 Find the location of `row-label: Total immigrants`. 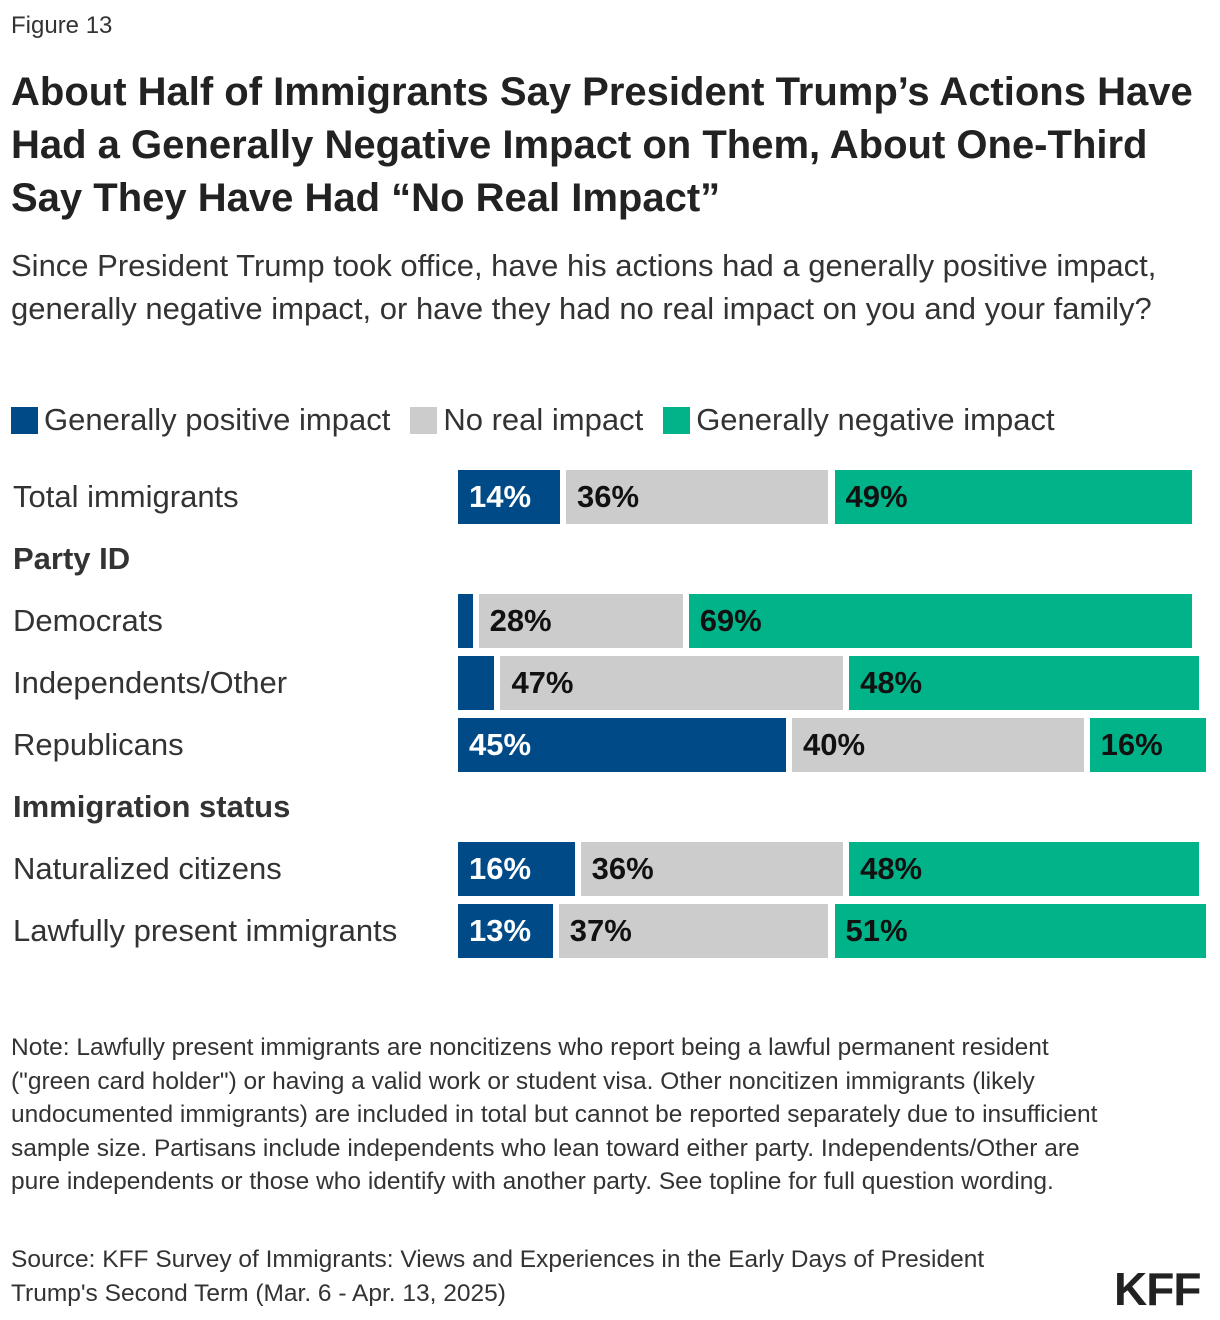

row-label: Total immigrants is located at coordinates (126, 496).